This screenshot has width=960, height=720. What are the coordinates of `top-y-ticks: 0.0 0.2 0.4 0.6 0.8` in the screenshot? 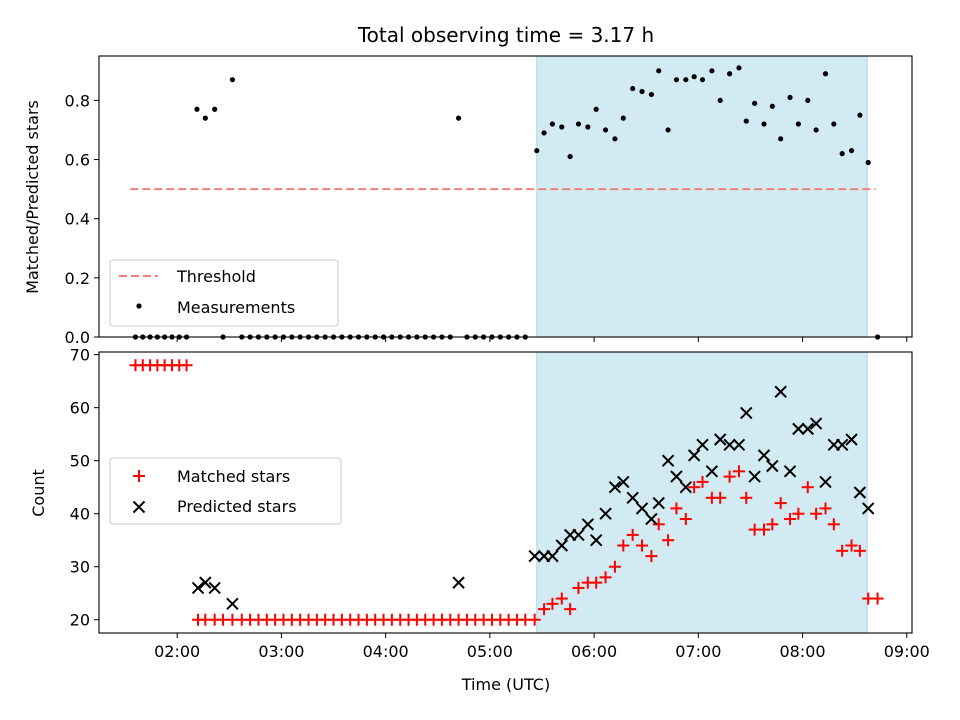 It's located at (82, 219).